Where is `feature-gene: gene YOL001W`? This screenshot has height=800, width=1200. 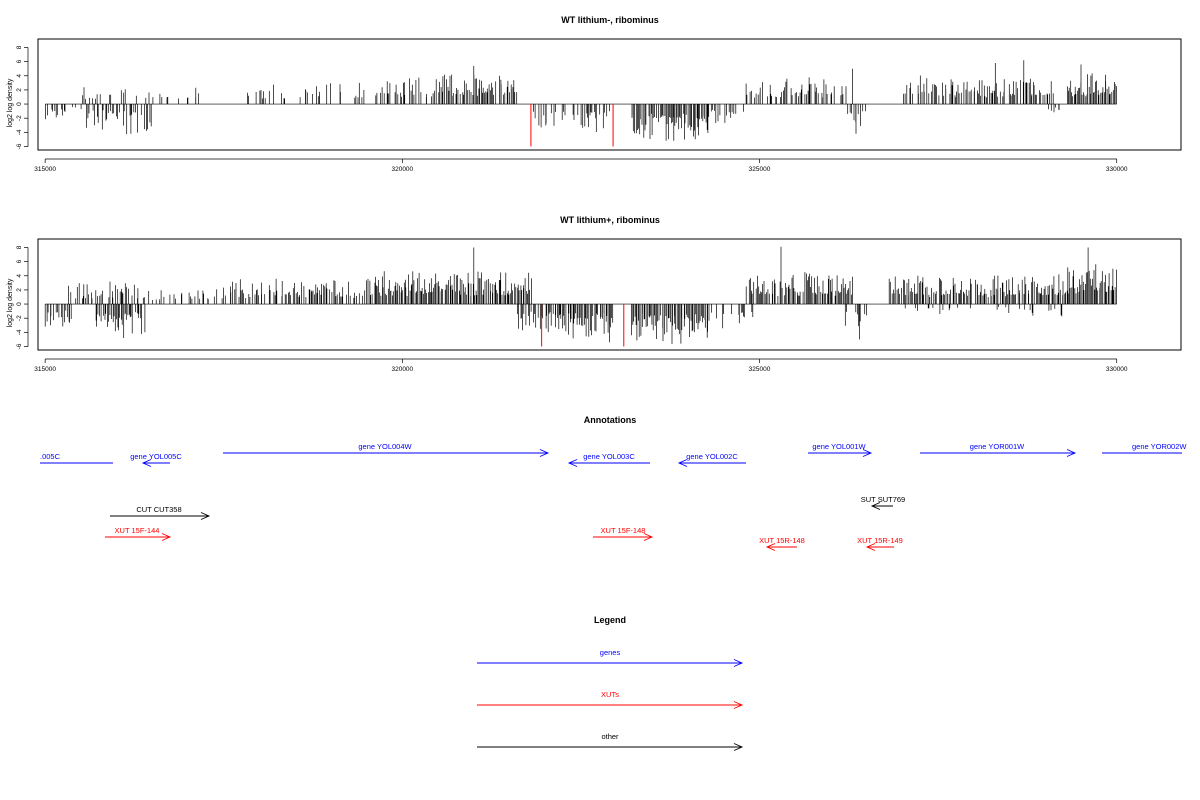 feature-gene: gene YOL001W is located at coordinates (840, 449).